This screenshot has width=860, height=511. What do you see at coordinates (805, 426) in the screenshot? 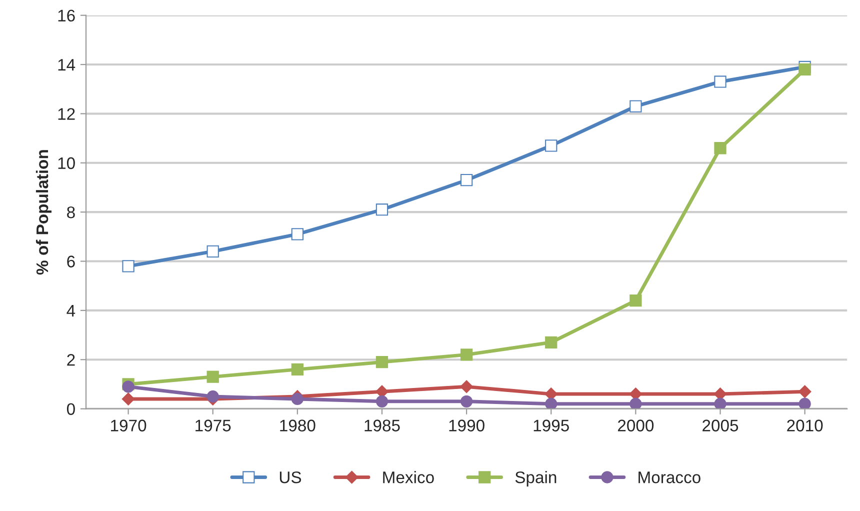
I see `x-tick-label: 2010` at bounding box center [805, 426].